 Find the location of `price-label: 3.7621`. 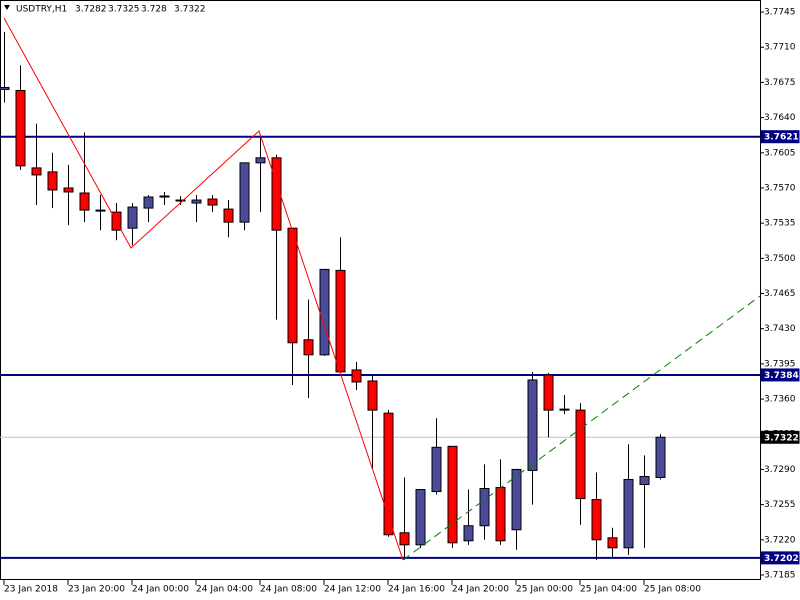

price-label: 3.7621 is located at coordinates (781, 138).